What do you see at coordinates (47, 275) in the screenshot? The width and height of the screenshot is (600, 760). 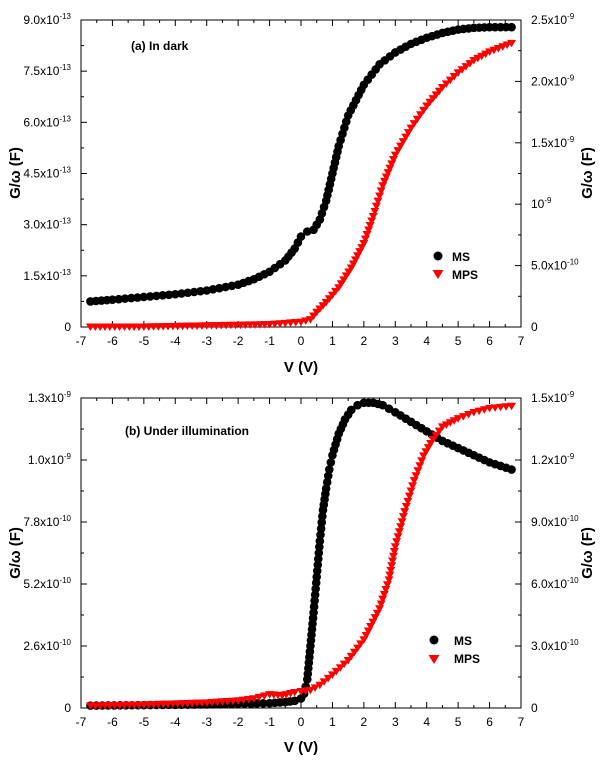 I see `y-left-tick-label: 1.5x10⁻¹³` at bounding box center [47, 275].